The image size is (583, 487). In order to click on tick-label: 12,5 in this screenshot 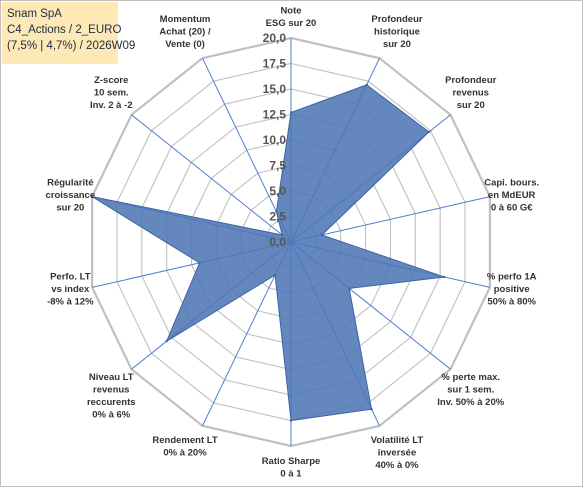, I will do `click(275, 115)`.